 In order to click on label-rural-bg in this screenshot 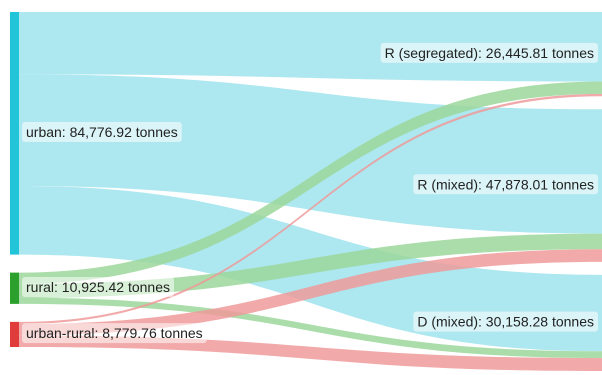, I will do `click(98, 286)`.